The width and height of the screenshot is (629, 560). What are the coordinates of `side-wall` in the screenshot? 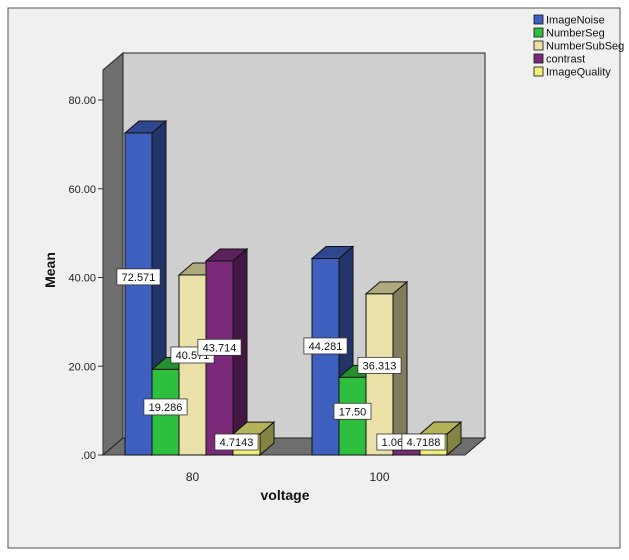 It's located at (113, 254).